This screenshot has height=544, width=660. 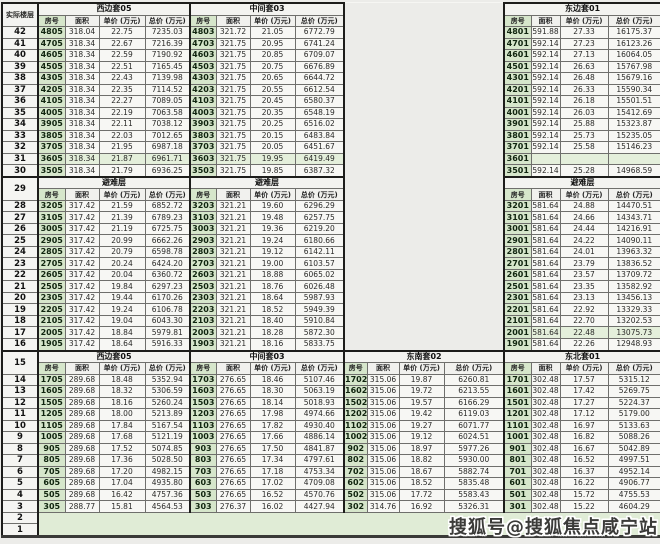 I want to click on room-number-cell: 3101, so click(x=517, y=217).